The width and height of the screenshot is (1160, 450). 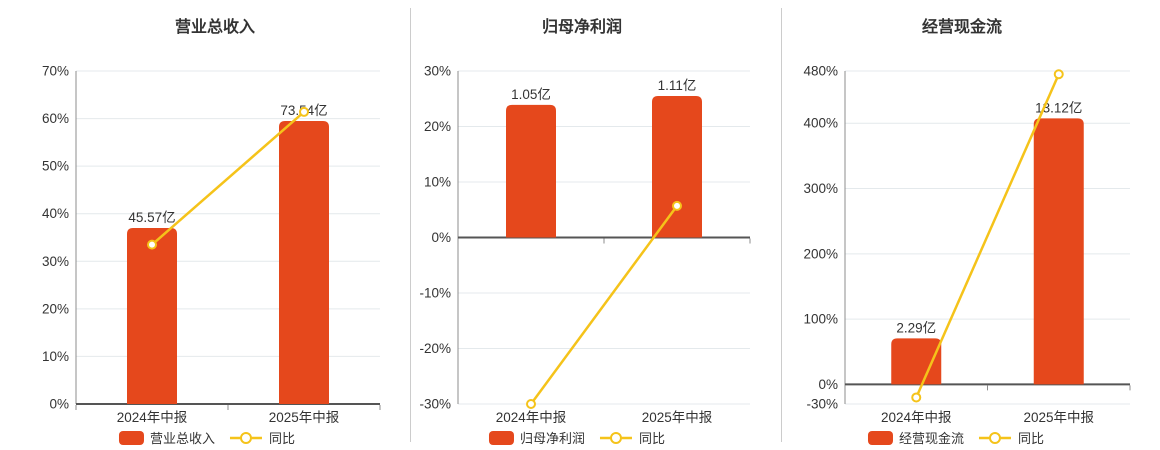 What do you see at coordinates (55, 213) in the screenshot?
I see `y-axis-tick-label: 40%` at bounding box center [55, 213].